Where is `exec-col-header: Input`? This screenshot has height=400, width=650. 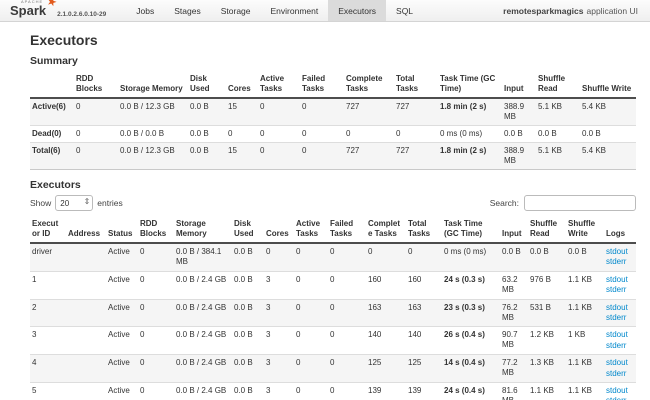
exec-col-header: Input is located at coordinates (514, 230).